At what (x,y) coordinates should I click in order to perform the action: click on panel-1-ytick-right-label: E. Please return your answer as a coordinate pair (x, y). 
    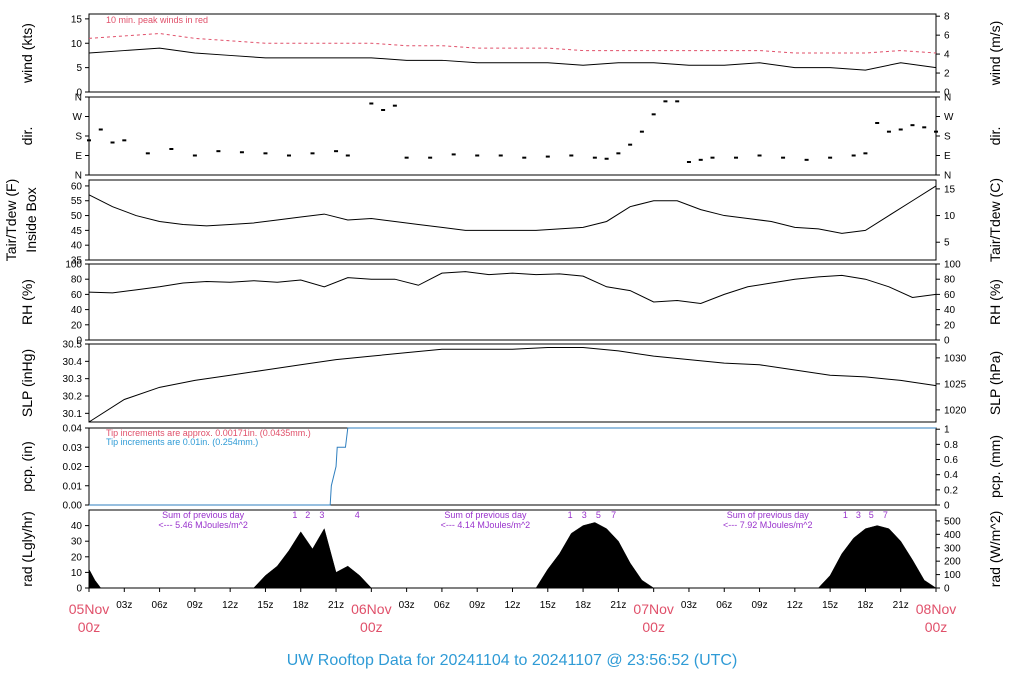
    Looking at the image, I should click on (947, 156).